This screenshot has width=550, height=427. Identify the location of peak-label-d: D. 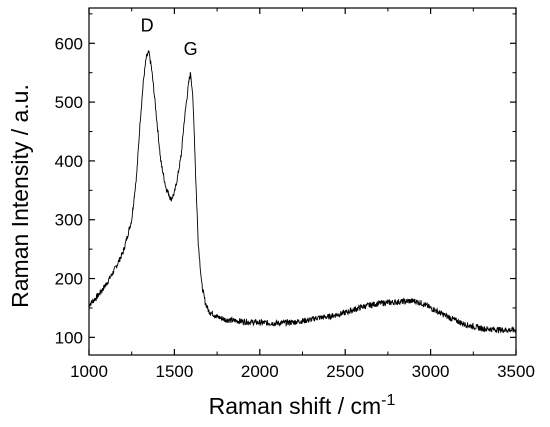
(147, 26).